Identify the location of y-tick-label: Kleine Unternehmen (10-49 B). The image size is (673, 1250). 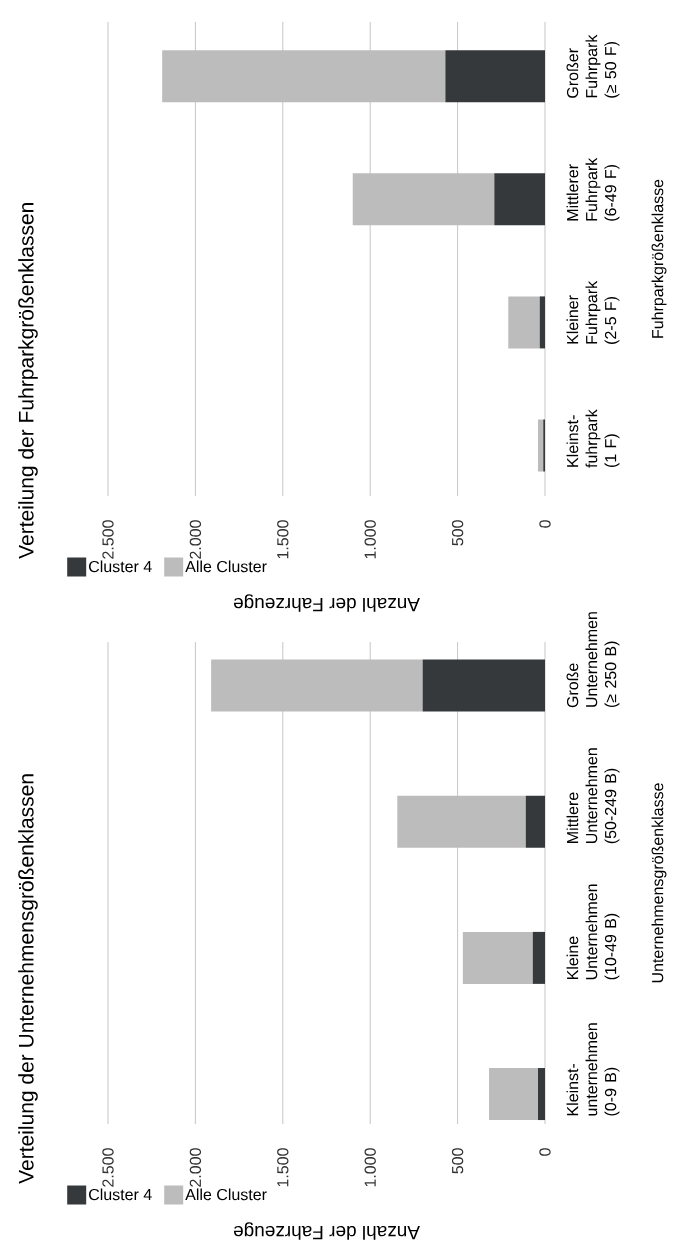
(593, 932).